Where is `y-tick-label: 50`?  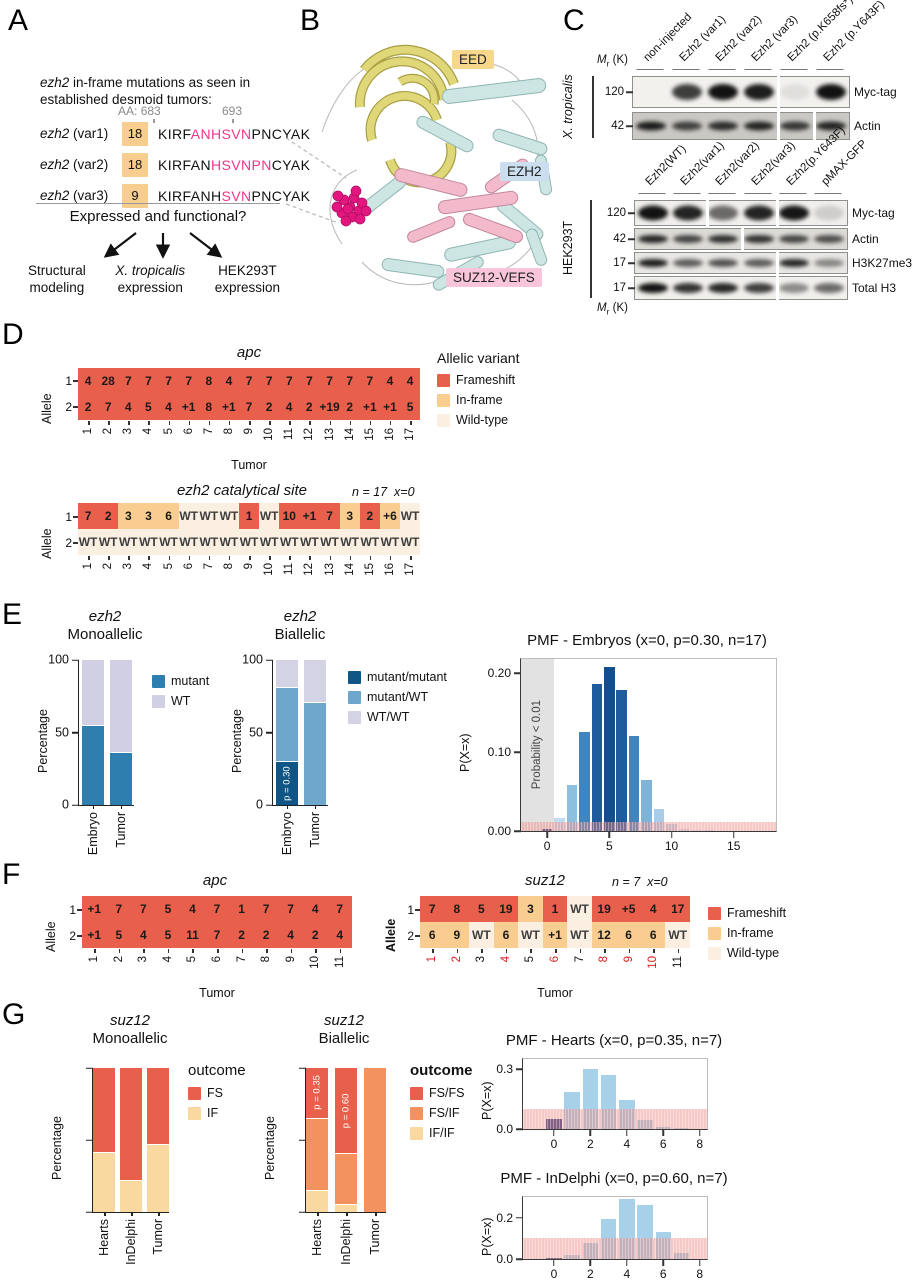 y-tick-label: 50 is located at coordinates (62, 731).